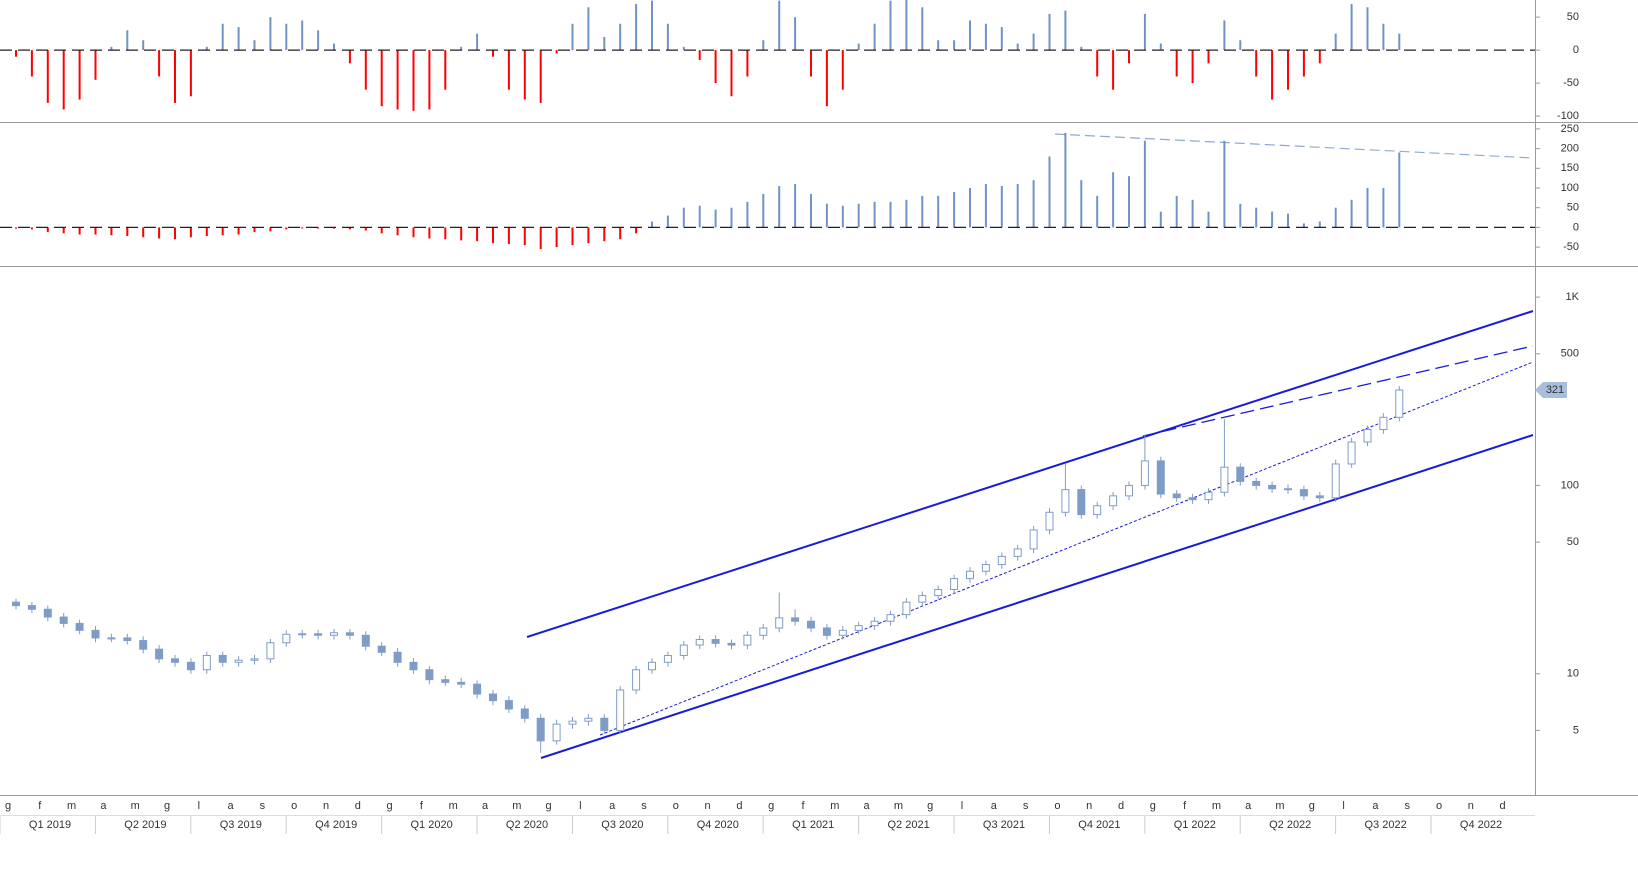  I want to click on quarter-label: Q4 2019, so click(336, 825).